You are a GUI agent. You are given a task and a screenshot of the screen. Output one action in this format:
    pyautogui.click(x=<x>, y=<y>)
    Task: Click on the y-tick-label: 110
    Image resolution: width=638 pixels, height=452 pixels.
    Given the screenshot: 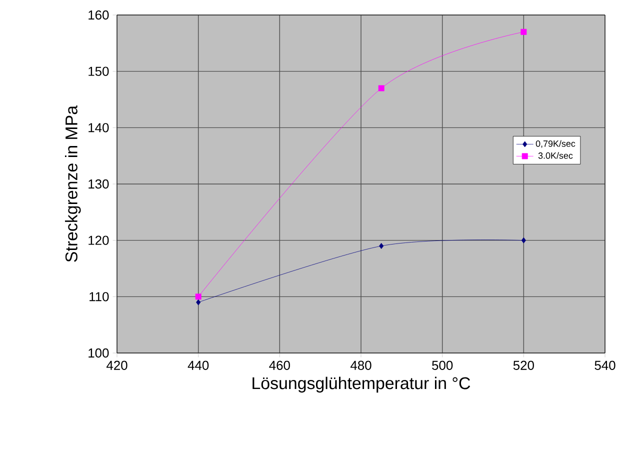 What is the action you would take?
    pyautogui.click(x=99, y=297)
    